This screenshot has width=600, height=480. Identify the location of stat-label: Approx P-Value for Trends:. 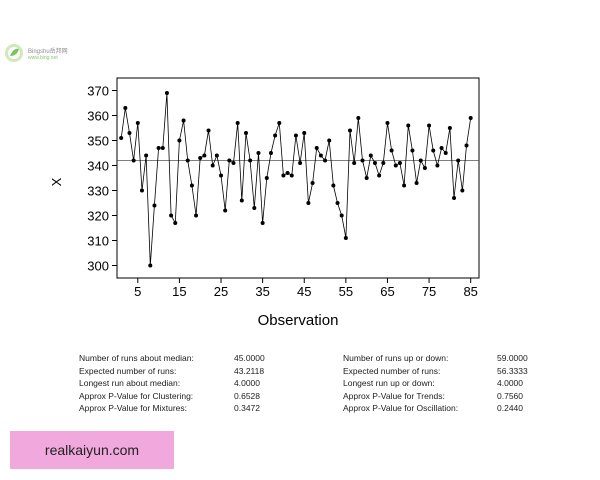
(394, 395).